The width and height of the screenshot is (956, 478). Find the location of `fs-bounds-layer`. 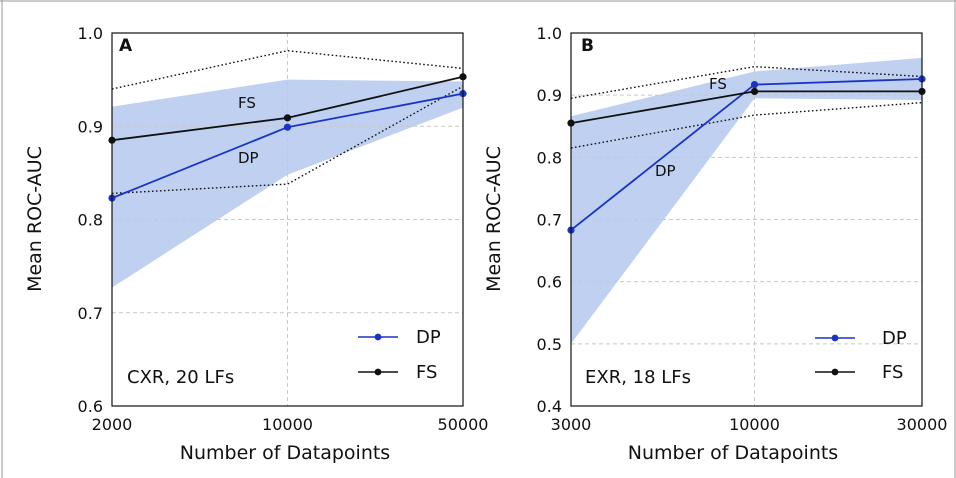

fs-bounds-layer is located at coordinates (287, 122).